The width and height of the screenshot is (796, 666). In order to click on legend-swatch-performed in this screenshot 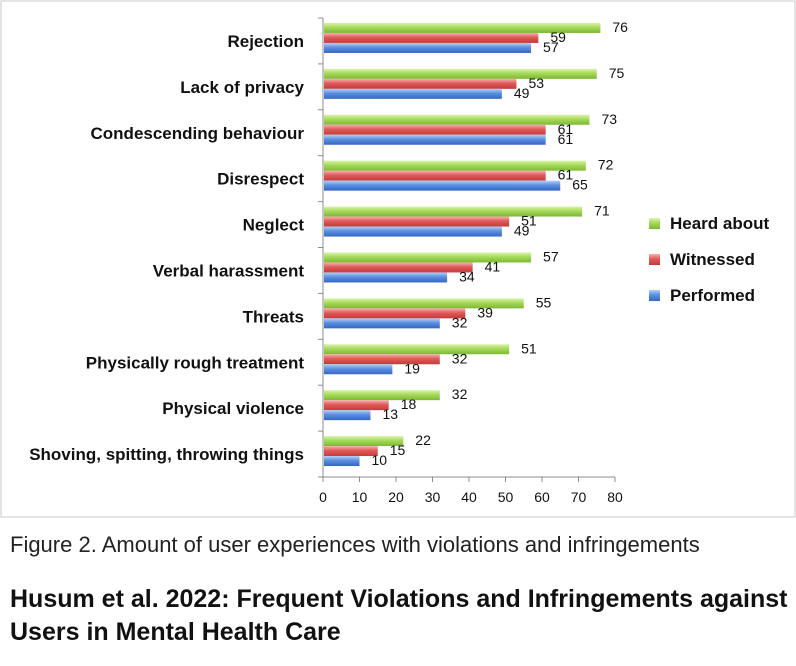, I will do `click(654, 295)`.